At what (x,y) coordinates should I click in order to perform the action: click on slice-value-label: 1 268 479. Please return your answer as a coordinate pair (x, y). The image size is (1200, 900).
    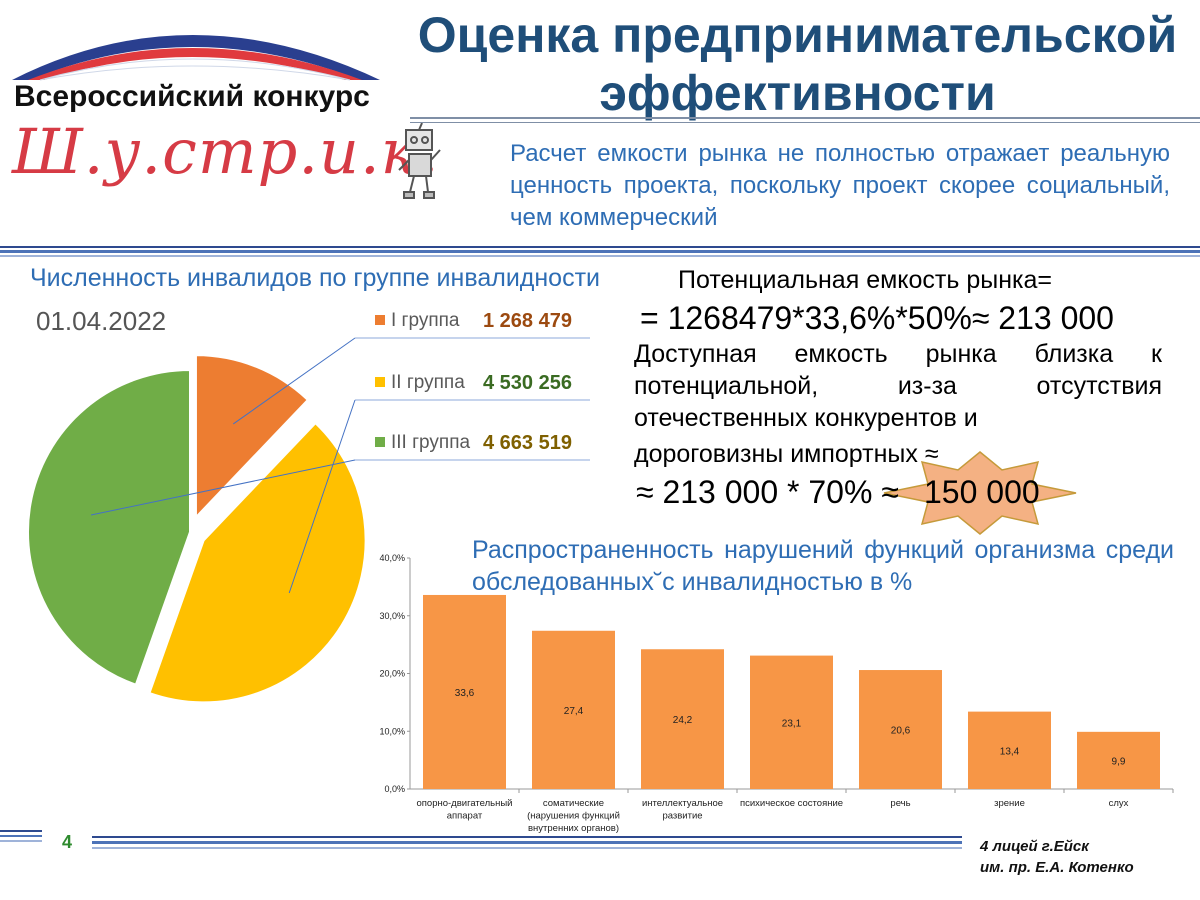
    Looking at the image, I should click on (527, 321).